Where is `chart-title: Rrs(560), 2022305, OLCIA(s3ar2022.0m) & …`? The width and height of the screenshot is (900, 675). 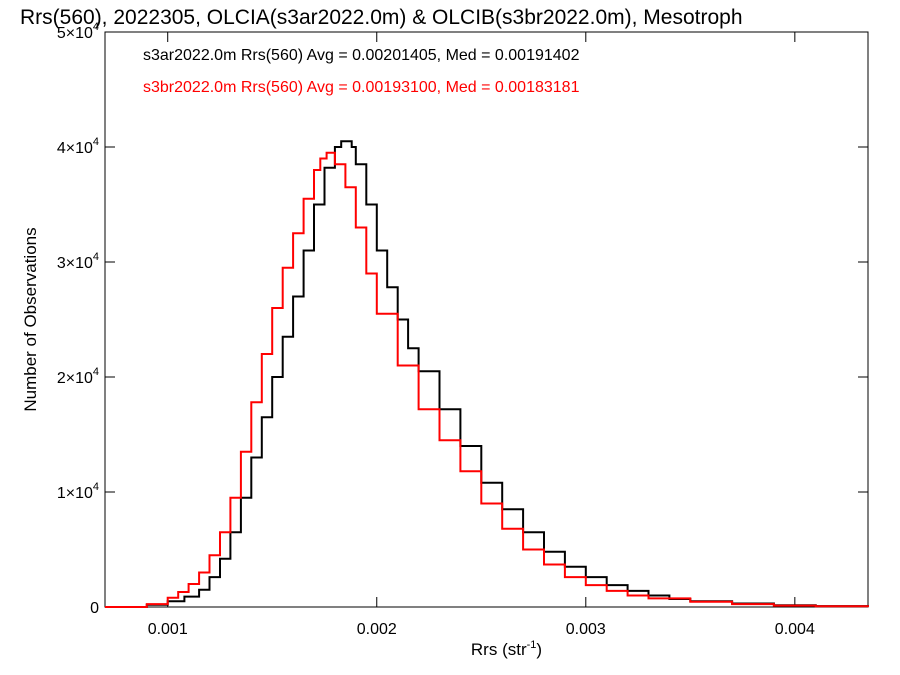 chart-title: Rrs(560), 2022305, OLCIA(s3ar2022.0m) & … is located at coordinates (381, 17).